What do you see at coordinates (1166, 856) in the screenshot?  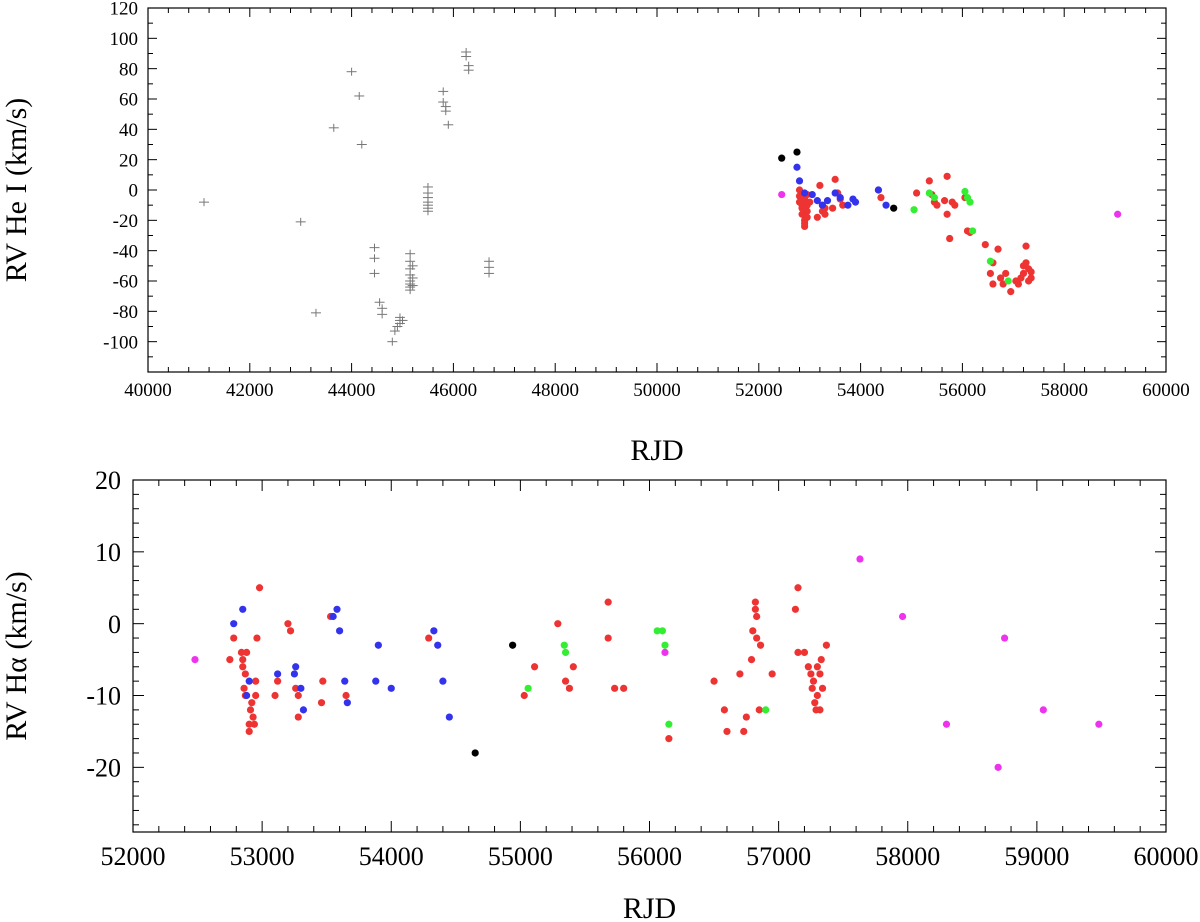 I see `x-tick-label: 60000` at bounding box center [1166, 856].